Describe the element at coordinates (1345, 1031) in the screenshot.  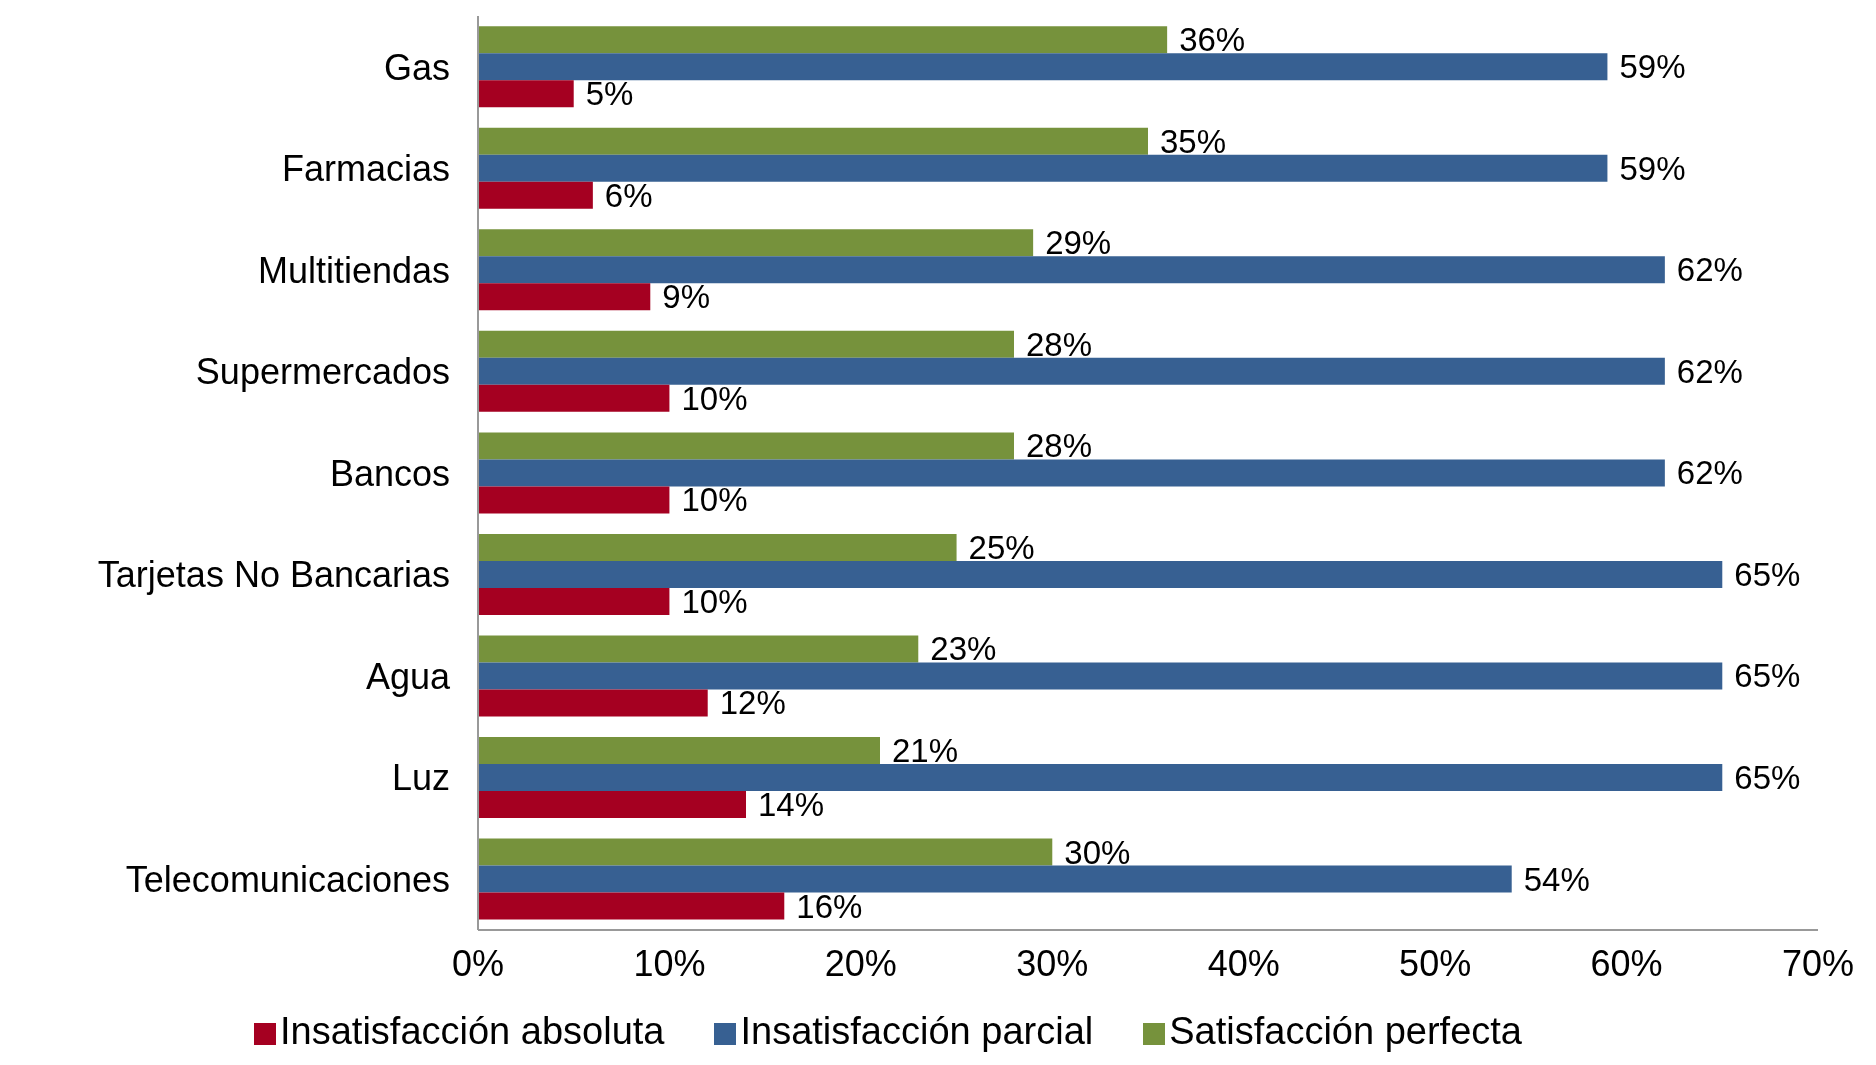
I see `legend-label: Satisfacción perfecta` at that location.